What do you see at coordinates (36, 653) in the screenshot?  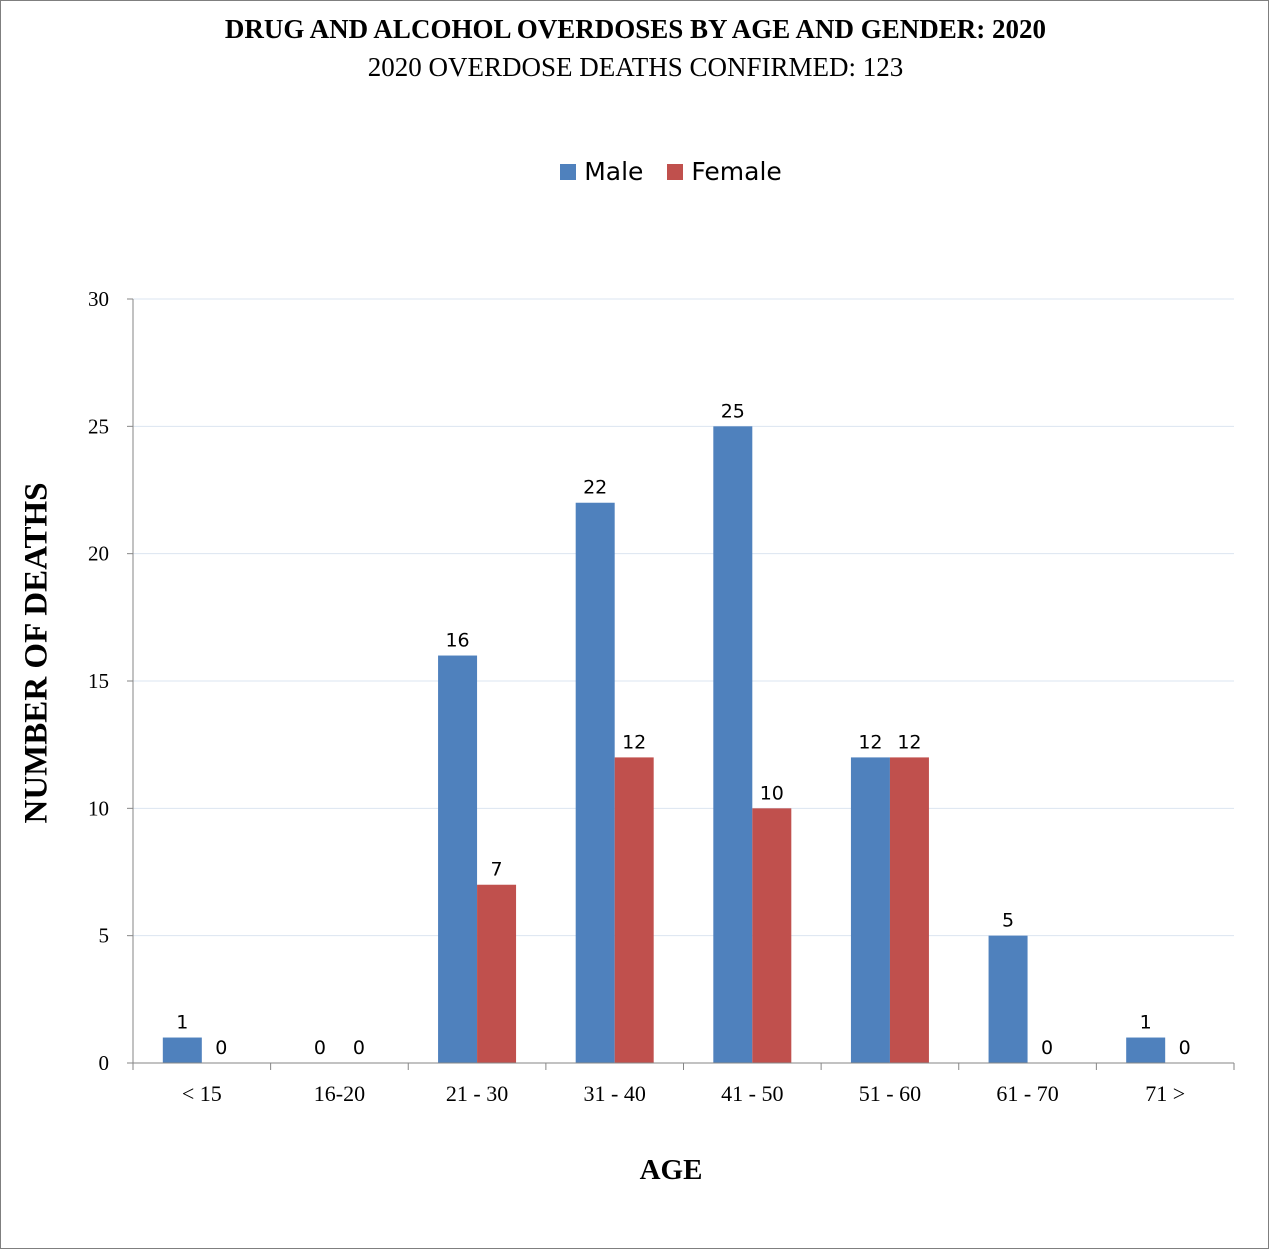 I see `y-axis-title: NUMBER OF DEATHS` at bounding box center [36, 653].